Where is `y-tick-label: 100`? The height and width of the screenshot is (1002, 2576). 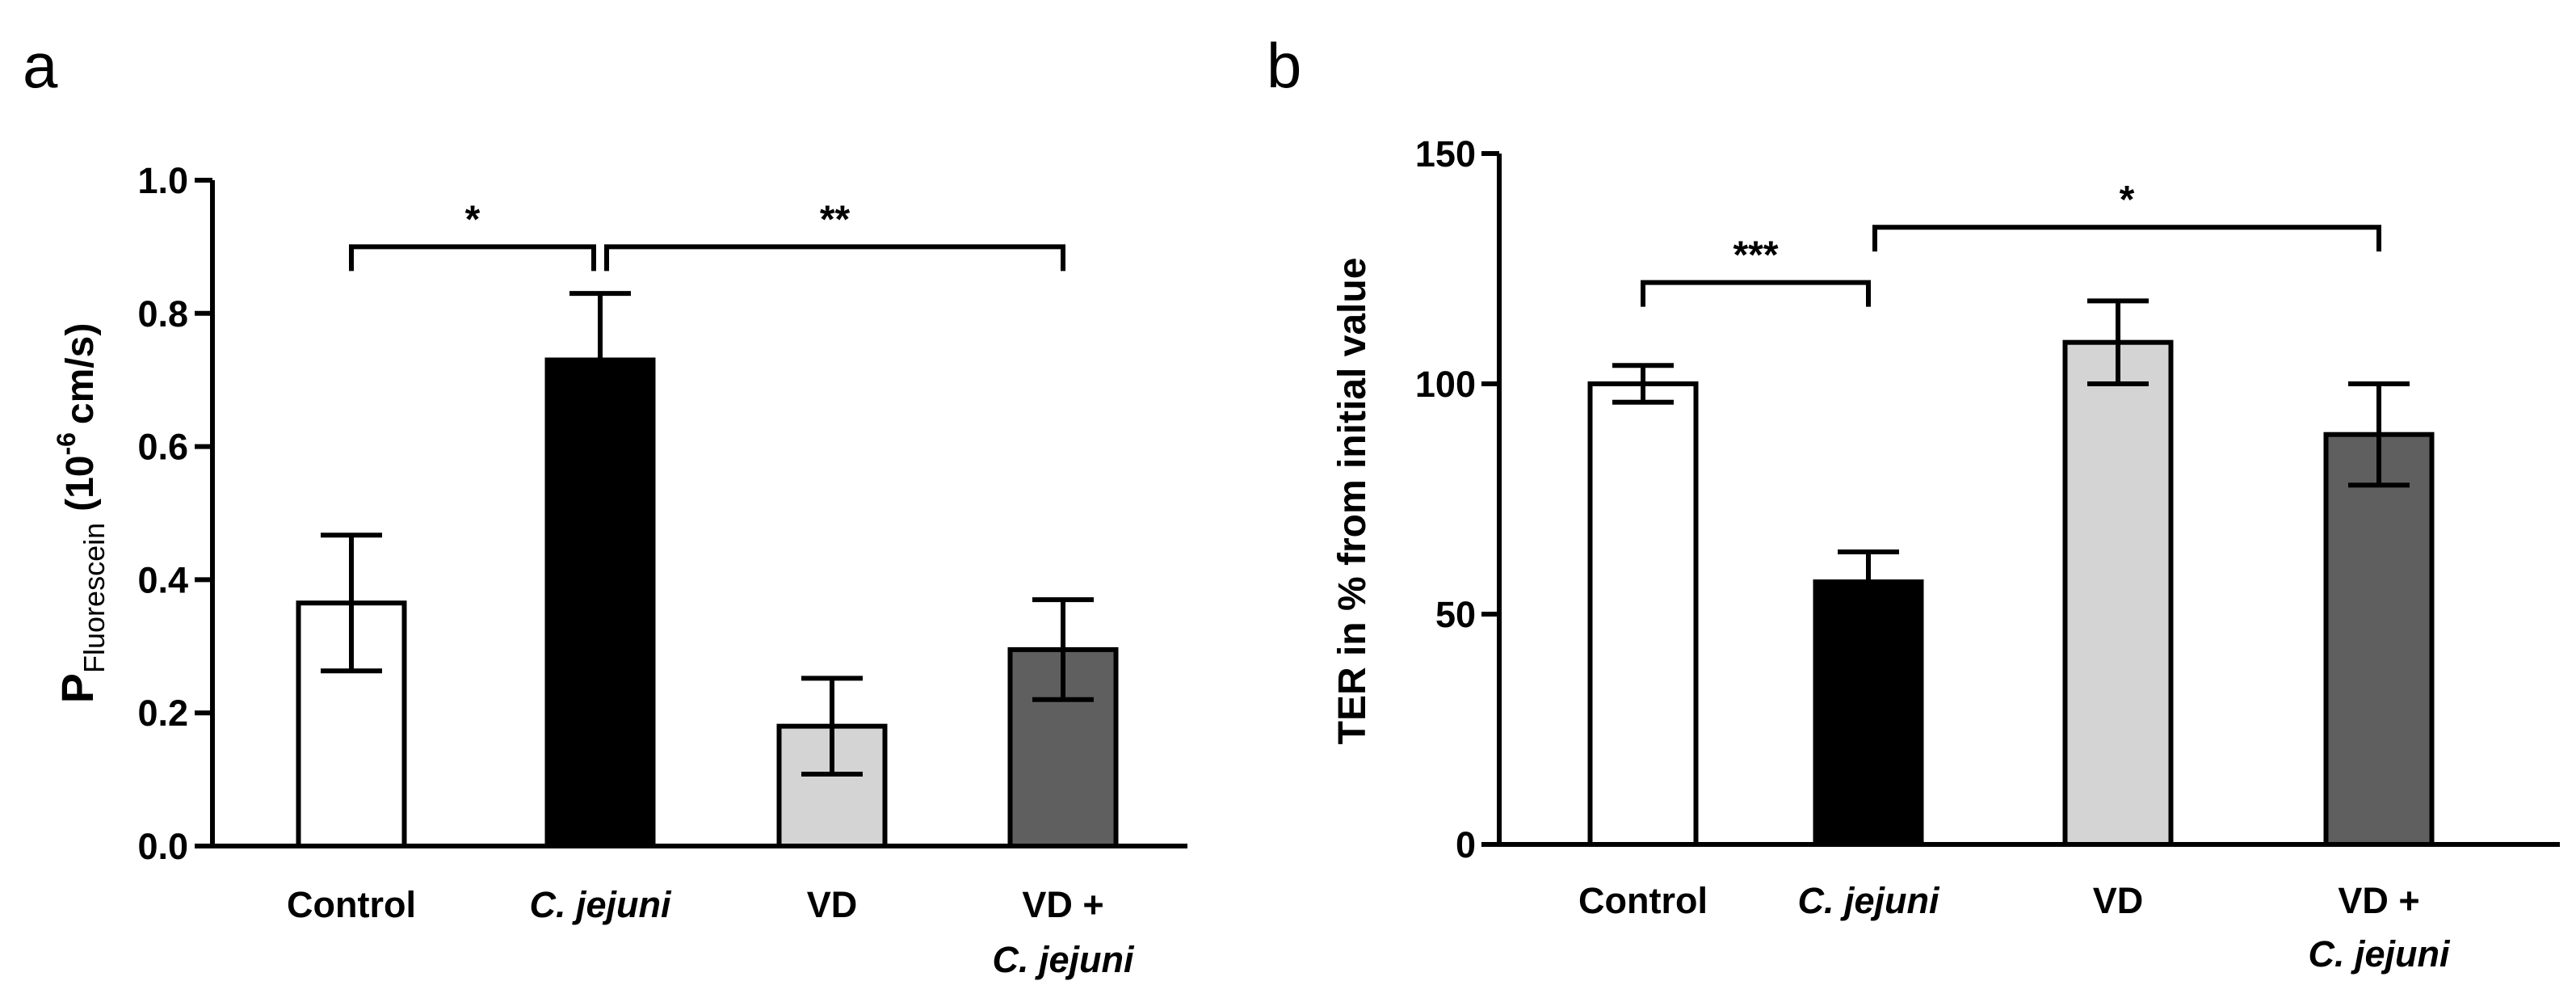
y-tick-label: 100 is located at coordinates (1445, 385).